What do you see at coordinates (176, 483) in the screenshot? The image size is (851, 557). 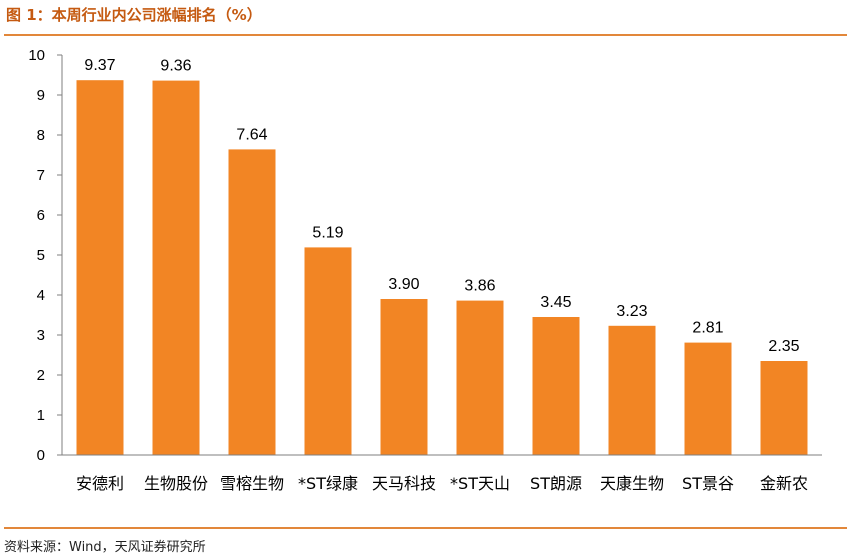 I see `x-tick-label: 生物股份` at bounding box center [176, 483].